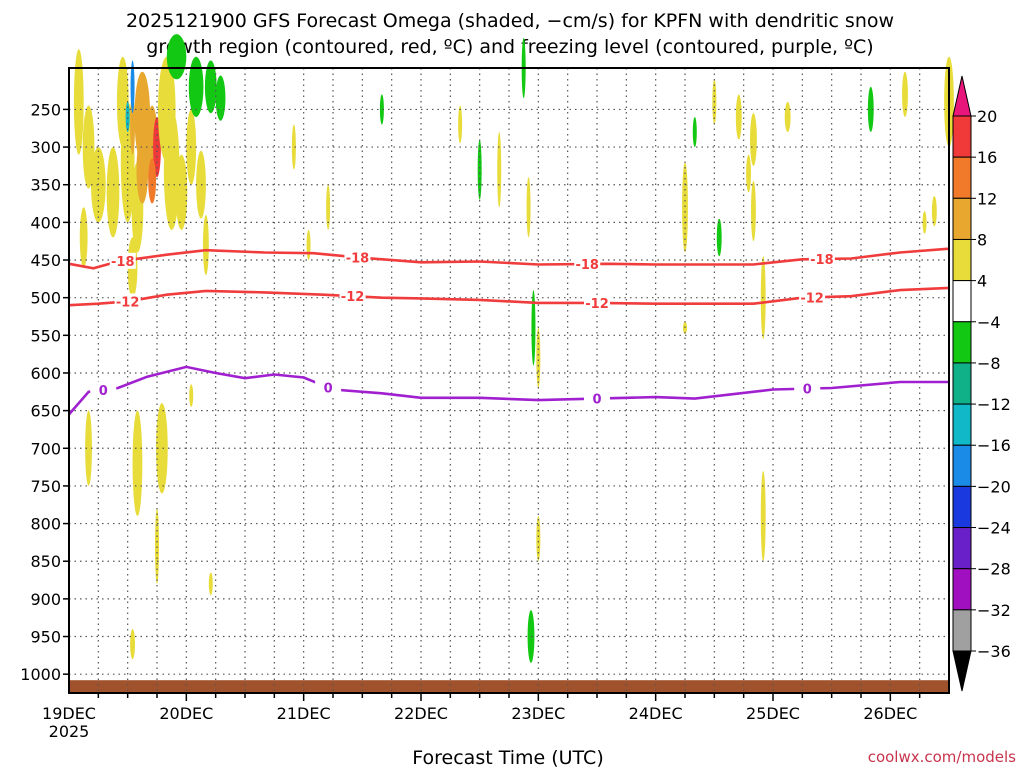 This screenshot has height=768, width=1024. Describe the element at coordinates (989, 322) in the screenshot. I see `colorbar-label: −4` at that location.